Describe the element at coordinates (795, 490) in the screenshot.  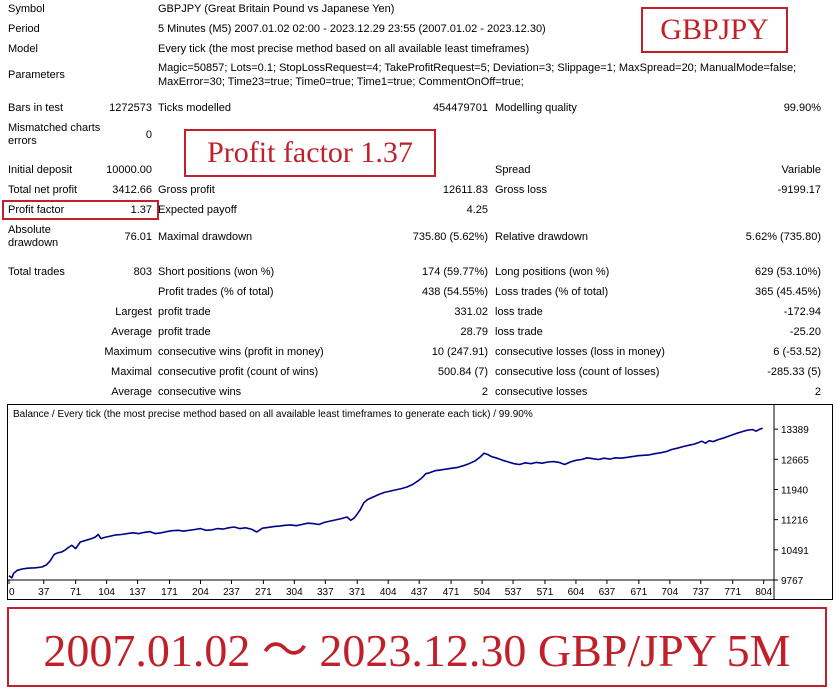
I see `y-tick-label: 11940` at that location.